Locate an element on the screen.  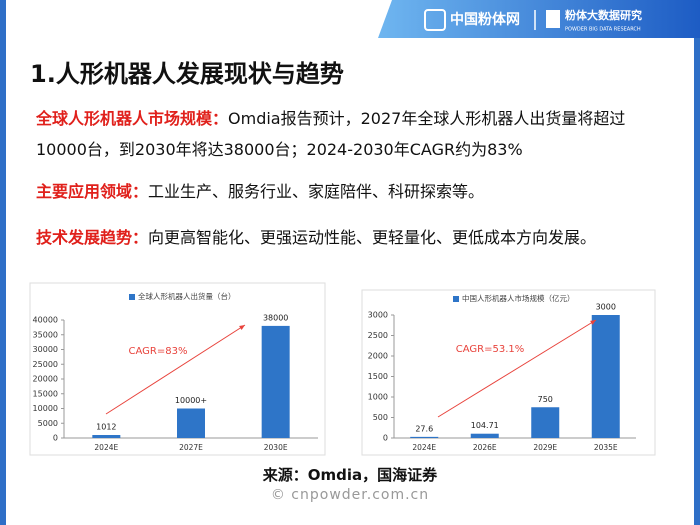
x-tick-label: 2030E is located at coordinates (276, 447).